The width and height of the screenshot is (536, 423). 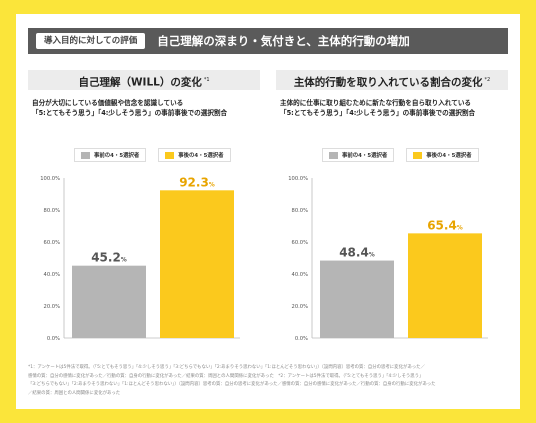 What do you see at coordinates (144, 80) in the screenshot?
I see `panel-title: 自己理解（WILL）の変化 *1` at bounding box center [144, 80].